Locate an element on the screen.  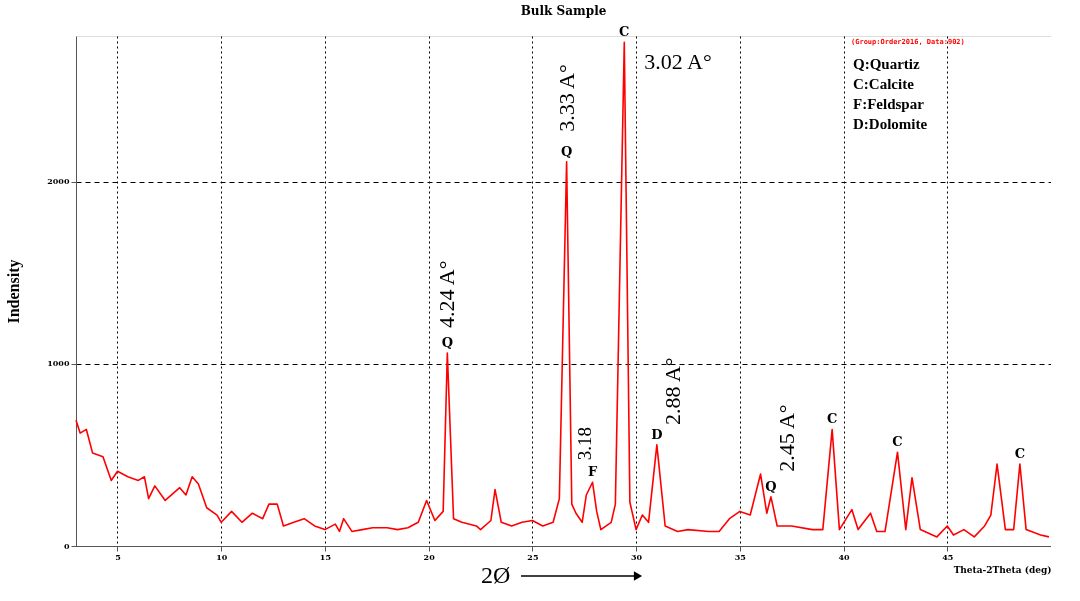
annotation: 4.24 A° is located at coordinates (447, 294).